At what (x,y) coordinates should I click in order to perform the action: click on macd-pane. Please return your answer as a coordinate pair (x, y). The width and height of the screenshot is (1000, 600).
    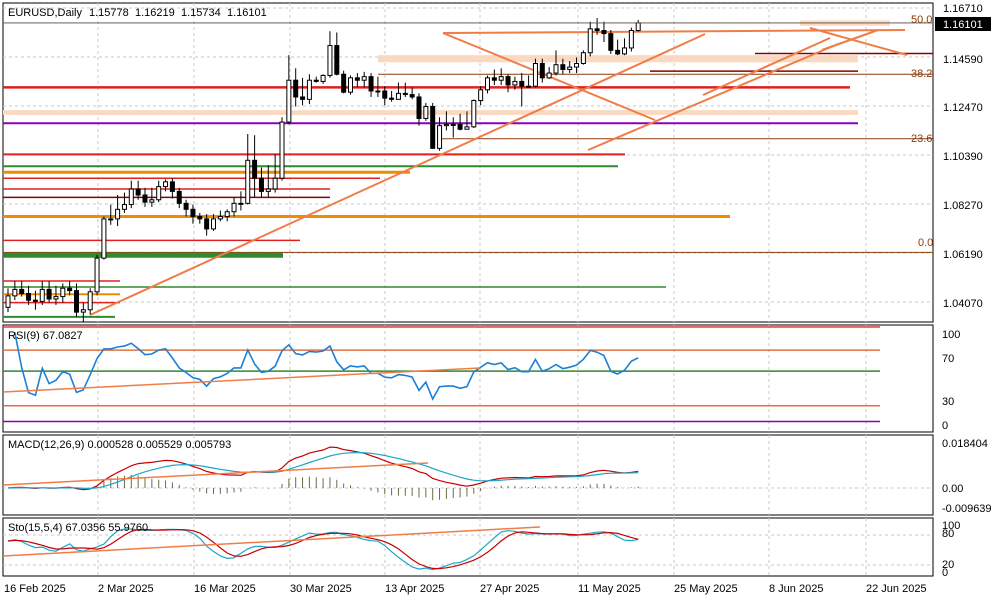
    Looking at the image, I should click on (468, 475).